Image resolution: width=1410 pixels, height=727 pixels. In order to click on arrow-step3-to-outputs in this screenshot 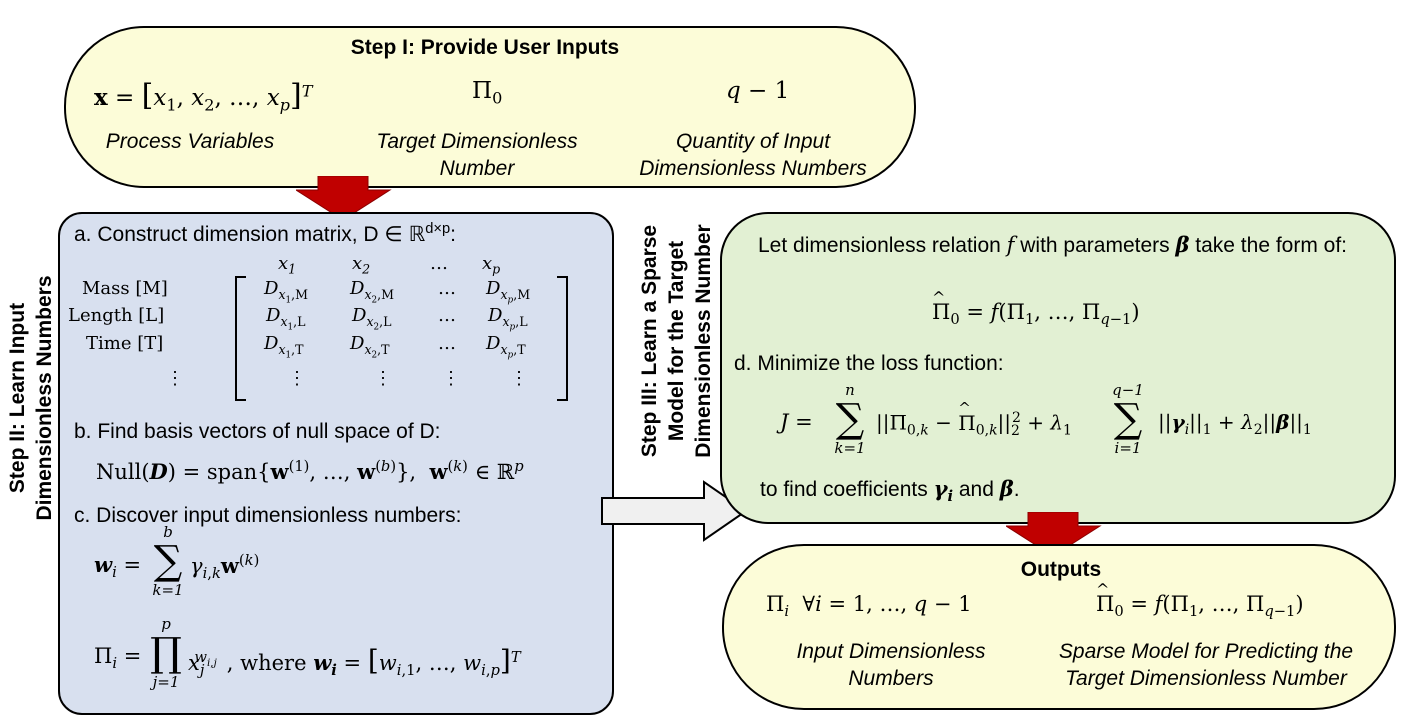, I will do `click(1054, 534)`.